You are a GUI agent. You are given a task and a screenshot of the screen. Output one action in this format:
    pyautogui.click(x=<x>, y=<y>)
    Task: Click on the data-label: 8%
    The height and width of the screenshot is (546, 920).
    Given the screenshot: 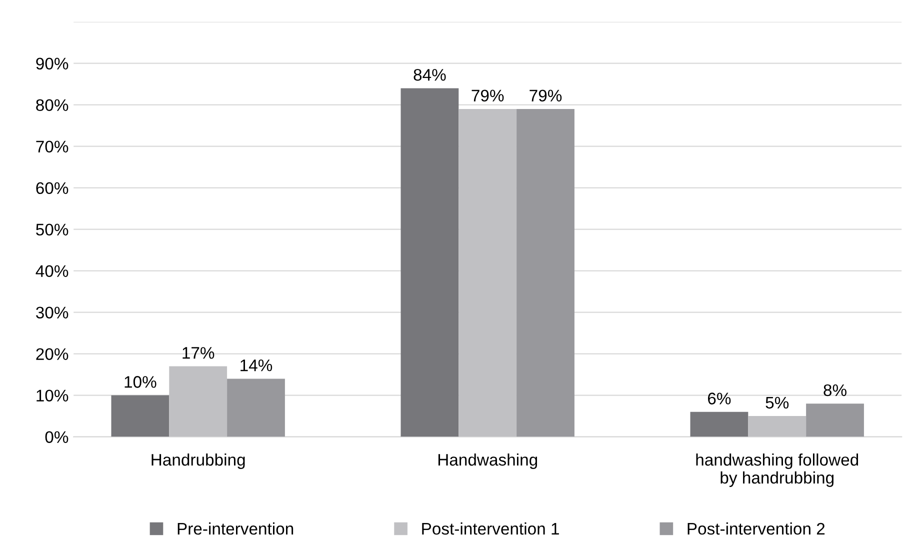 What is the action you would take?
    pyautogui.click(x=835, y=390)
    